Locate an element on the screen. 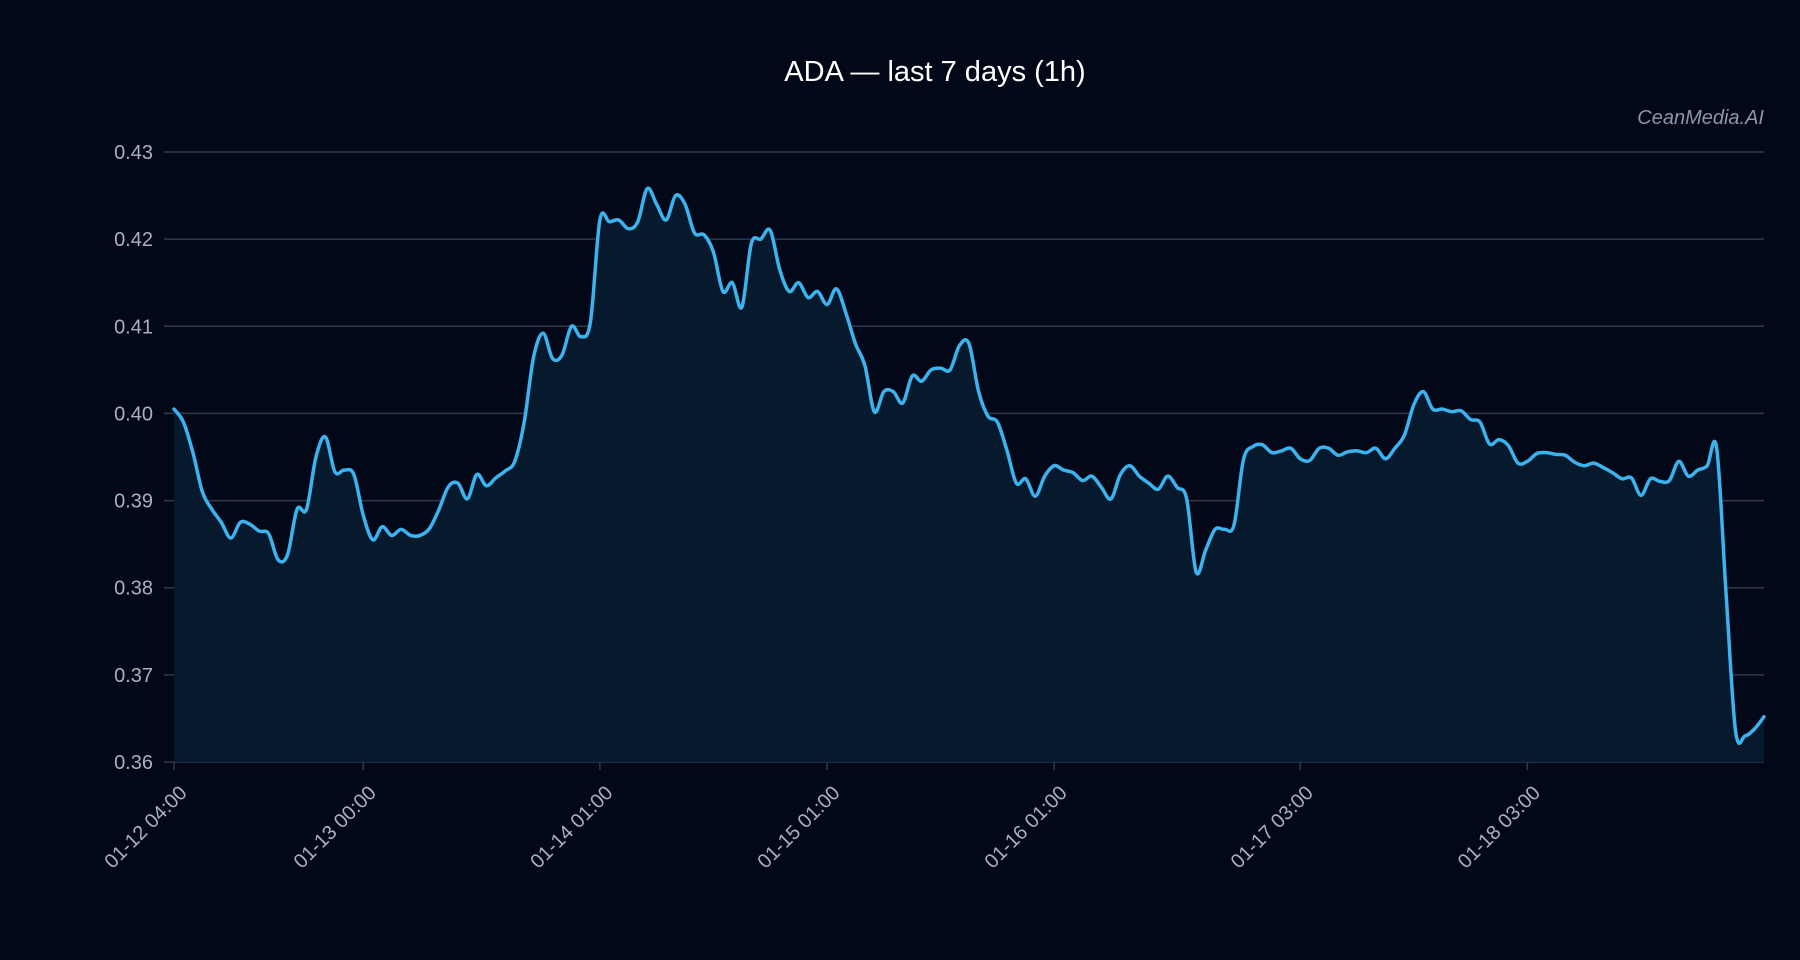  x-tick-label: 01-18 03:00 is located at coordinates (1499, 827).